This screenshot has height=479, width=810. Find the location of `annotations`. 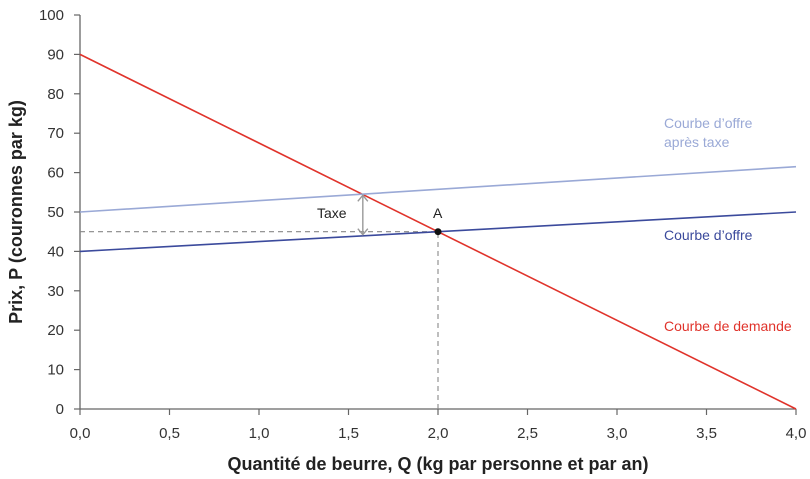

annotations is located at coordinates (399, 215).